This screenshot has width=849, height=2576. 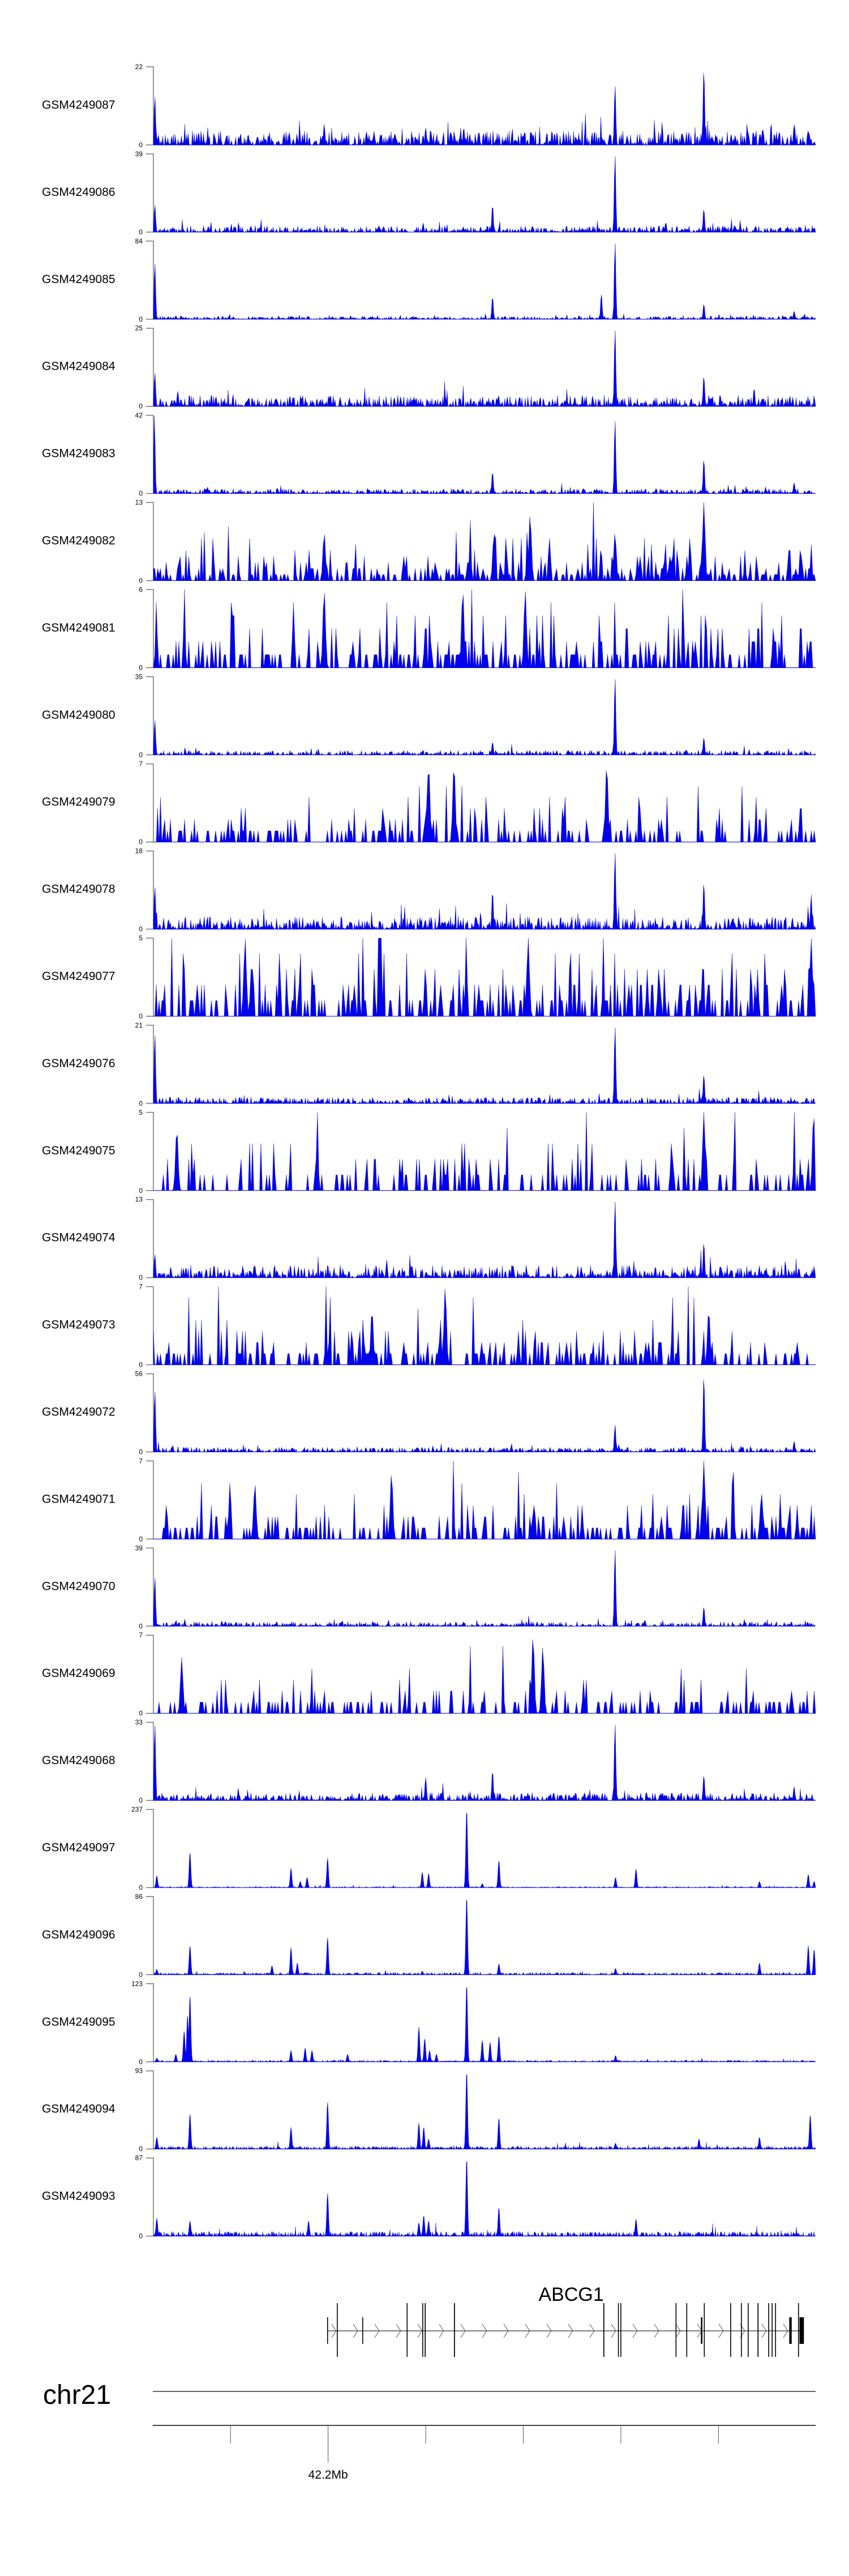 What do you see at coordinates (139, 2071) in the screenshot?
I see `y-max-tick-label: 93` at bounding box center [139, 2071].